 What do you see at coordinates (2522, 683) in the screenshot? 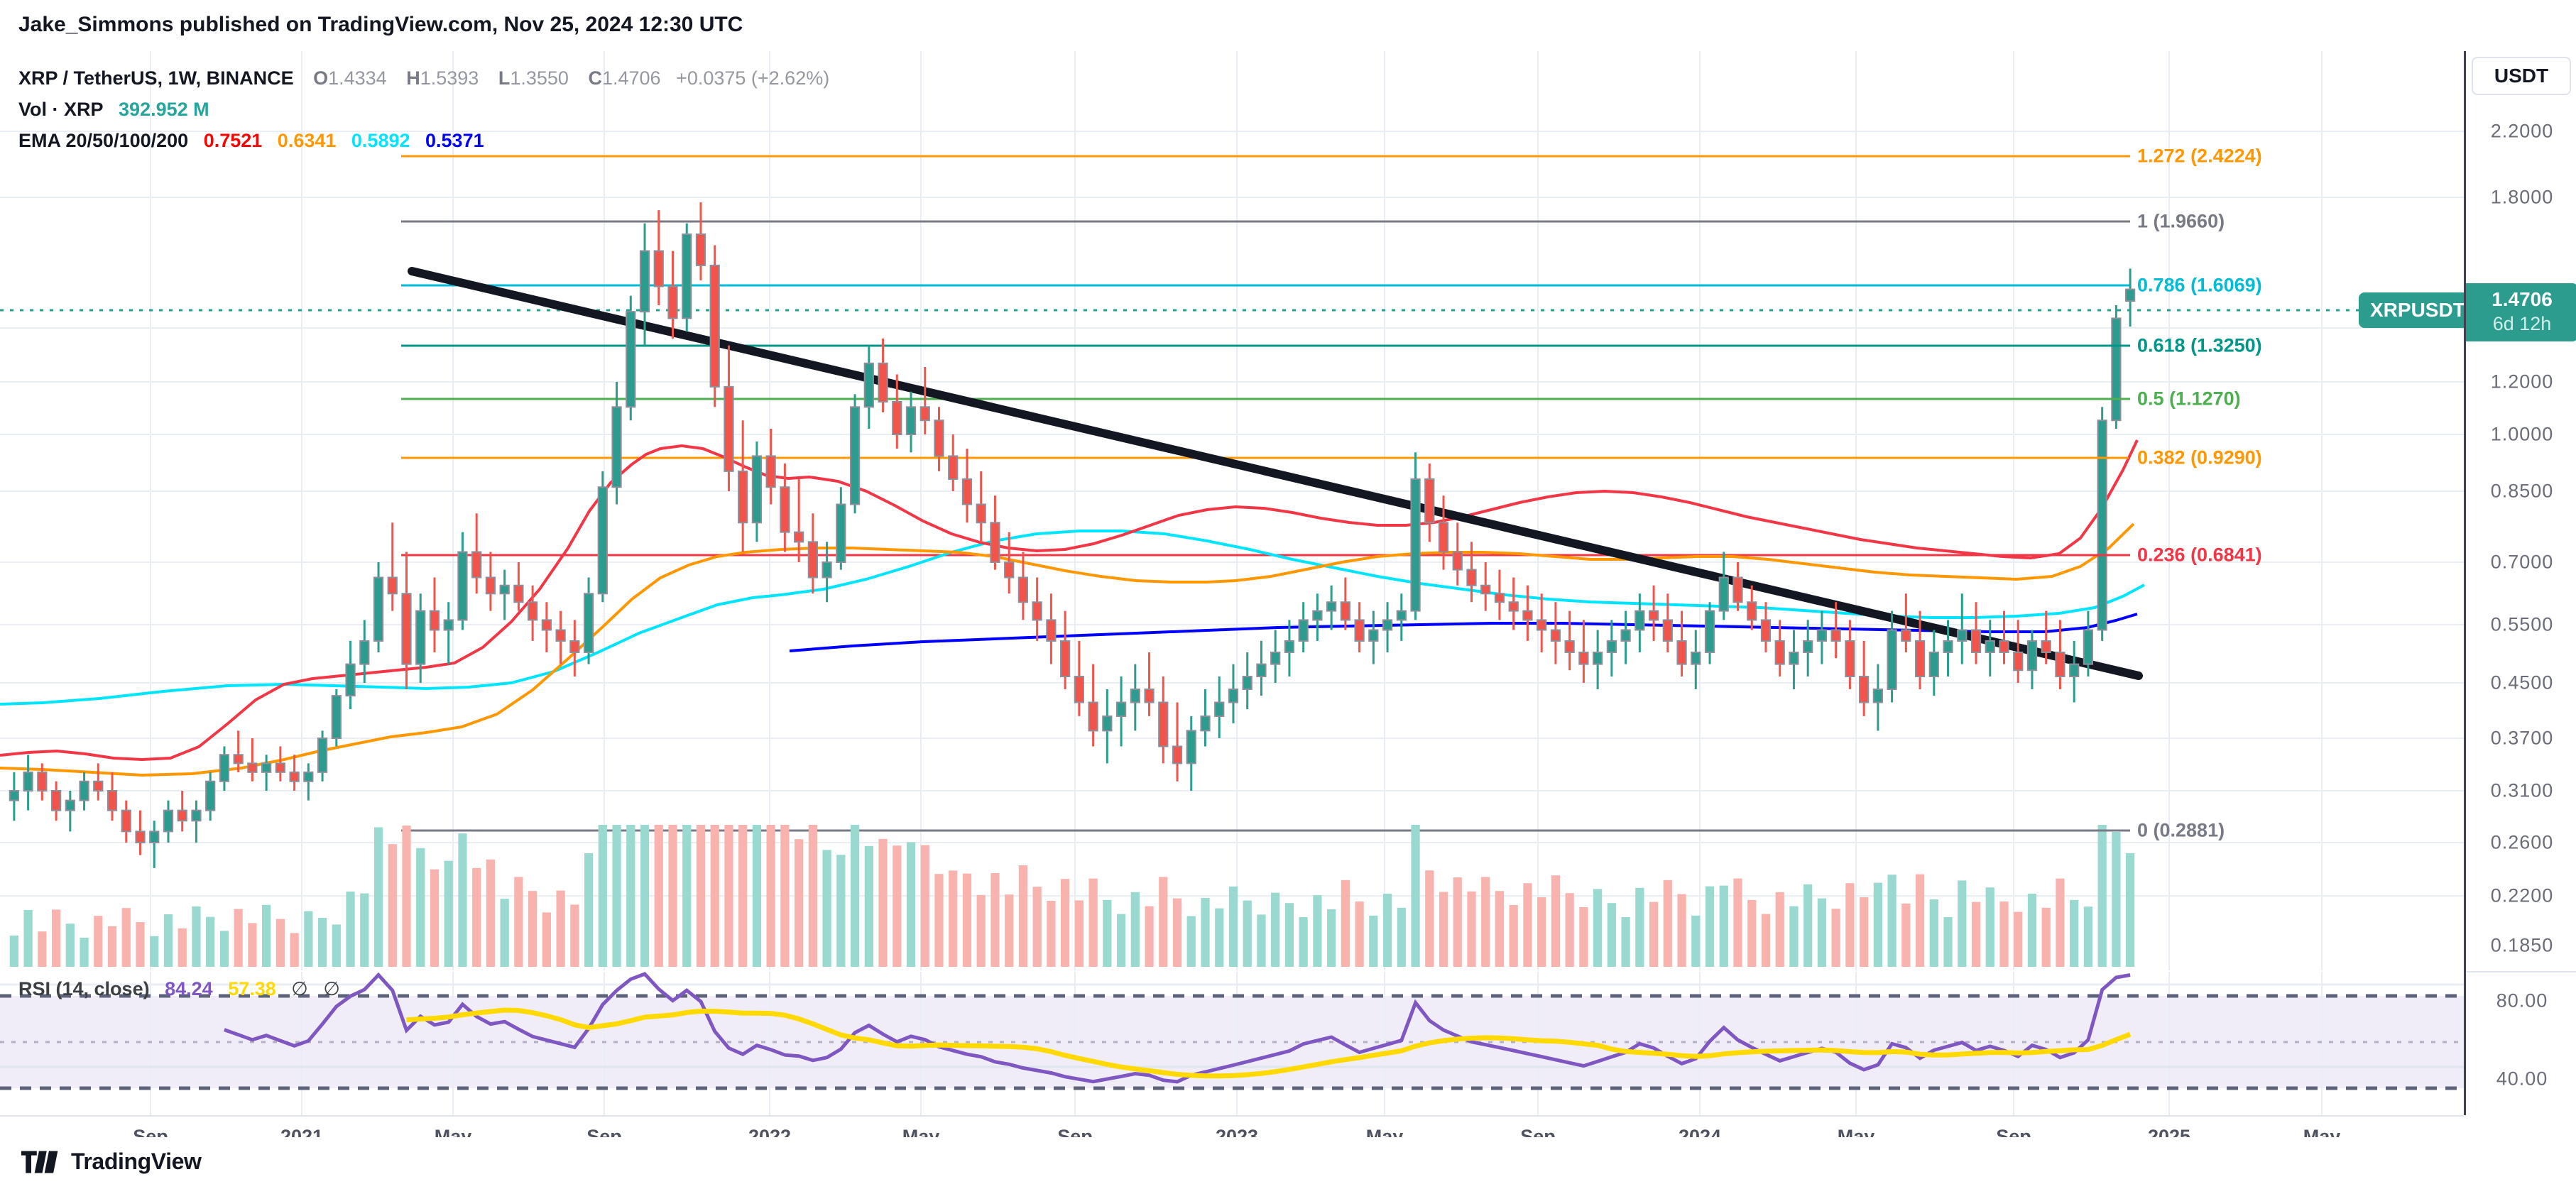
I see `price-tick-0-4500: 0.4500` at bounding box center [2522, 683].